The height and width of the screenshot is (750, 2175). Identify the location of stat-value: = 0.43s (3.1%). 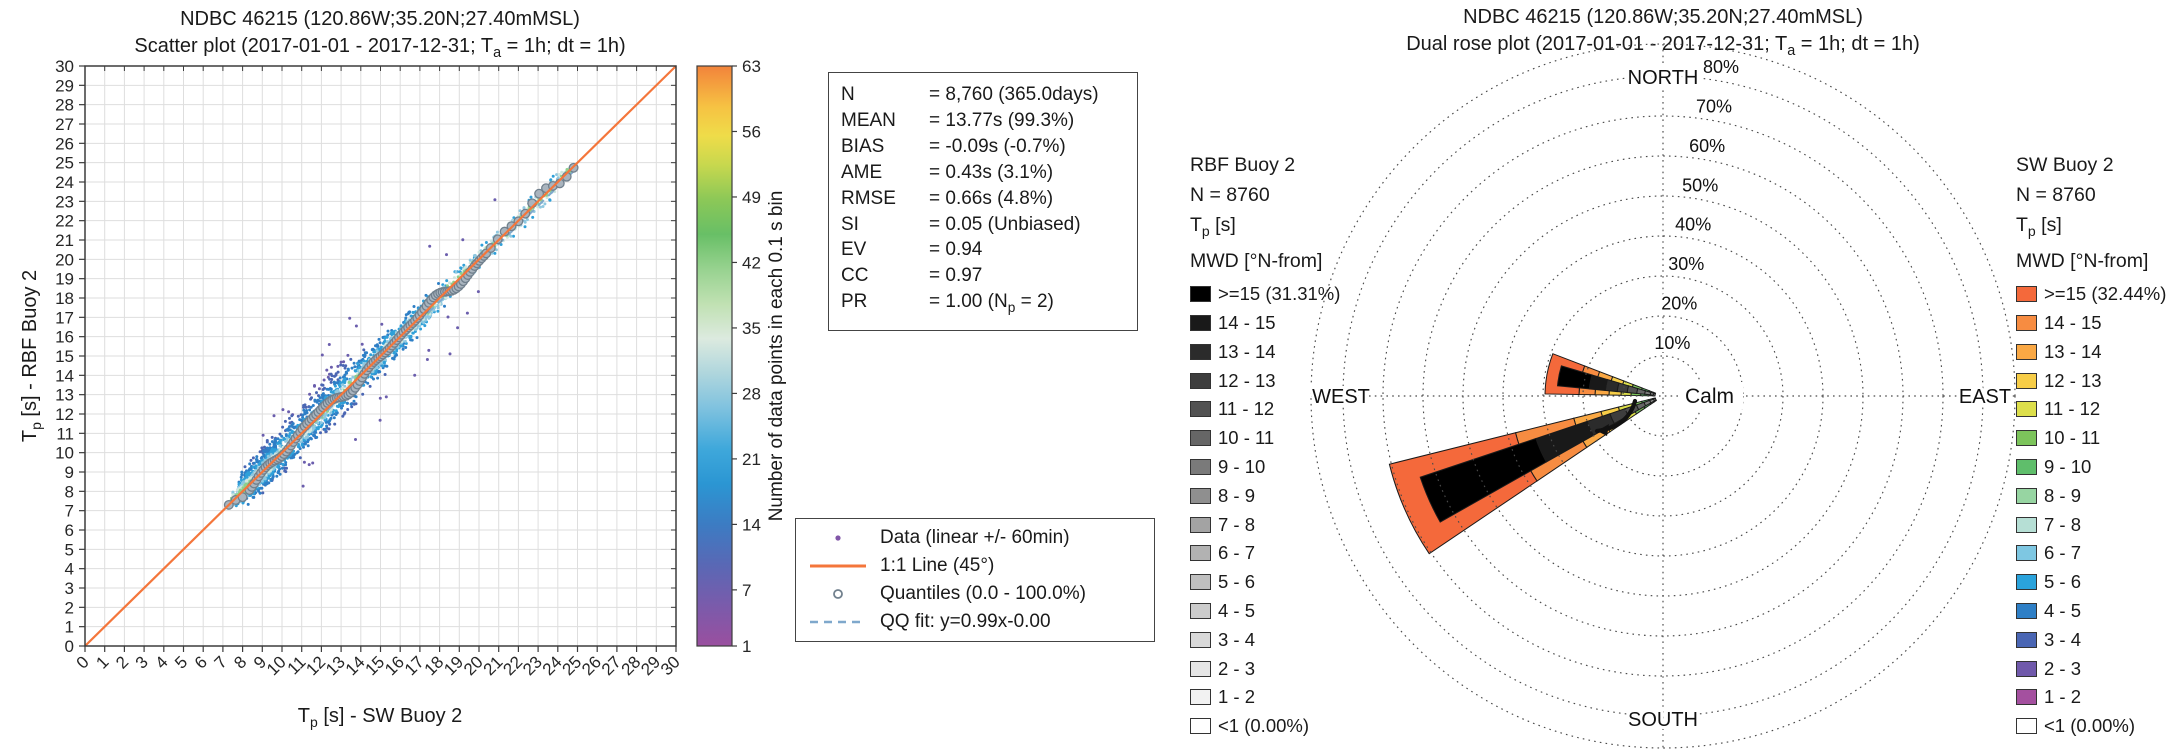
(991, 172).